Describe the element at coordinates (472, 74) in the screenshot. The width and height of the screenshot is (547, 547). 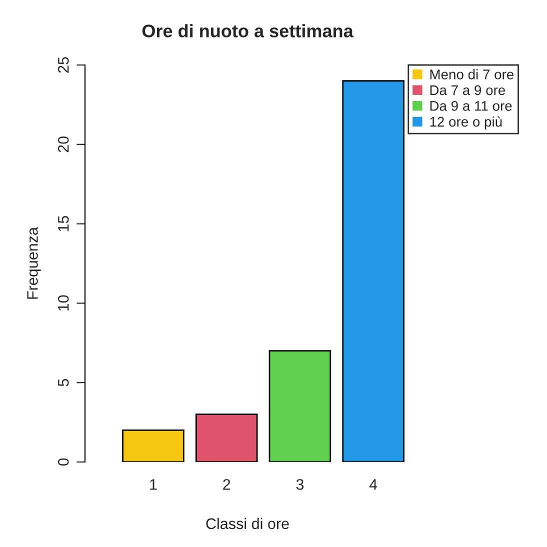
I see `legend-label: Meno di 7 ore` at that location.